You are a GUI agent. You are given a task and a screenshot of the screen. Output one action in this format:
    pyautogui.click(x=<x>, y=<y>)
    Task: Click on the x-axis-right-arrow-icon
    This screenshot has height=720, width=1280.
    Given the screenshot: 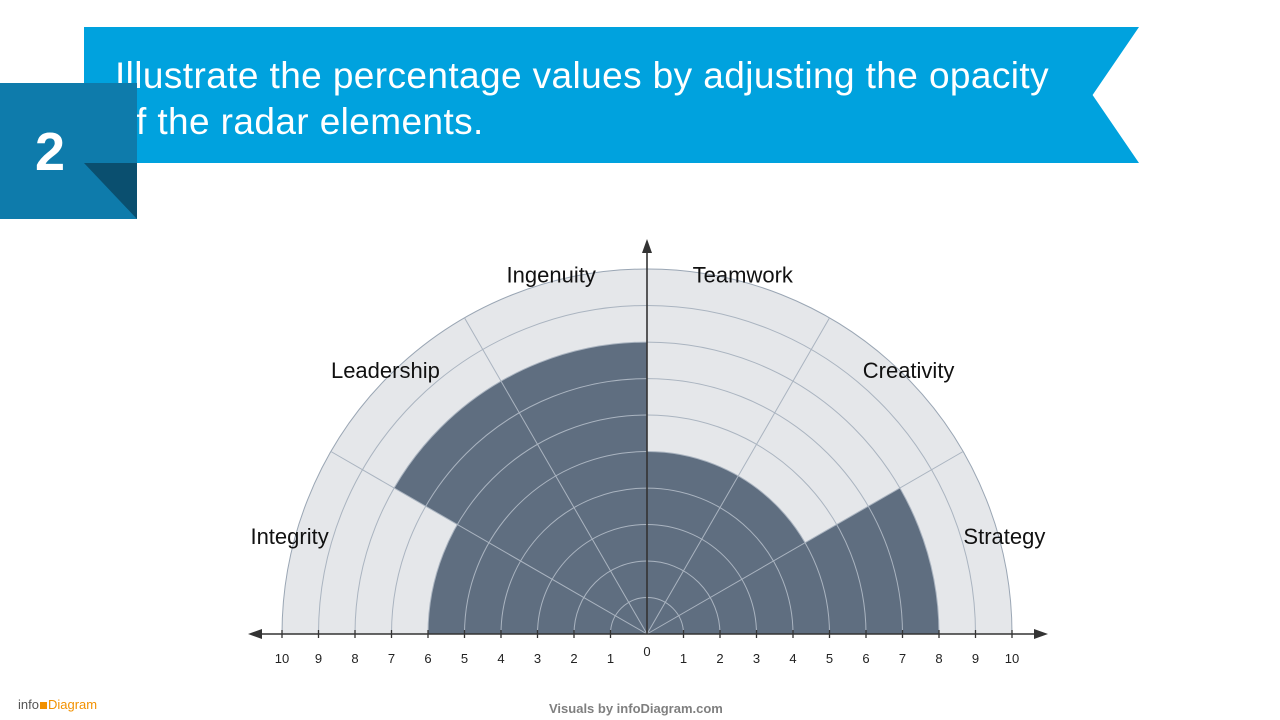 What is the action you would take?
    pyautogui.click(x=1041, y=634)
    